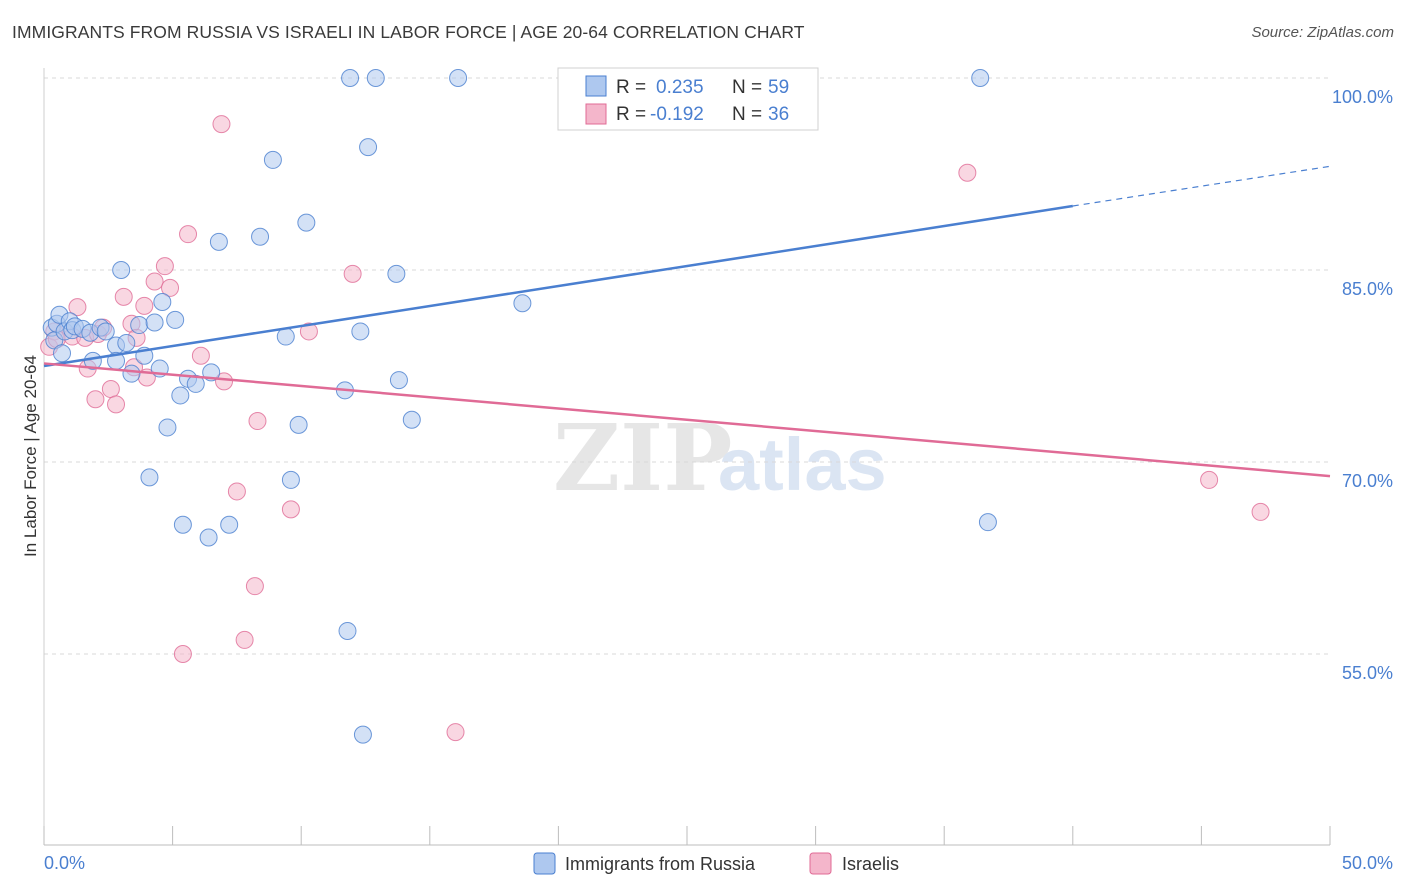  Describe the element at coordinates (631, 87) in the screenshot. I see `russia-r-label: R =` at that location.